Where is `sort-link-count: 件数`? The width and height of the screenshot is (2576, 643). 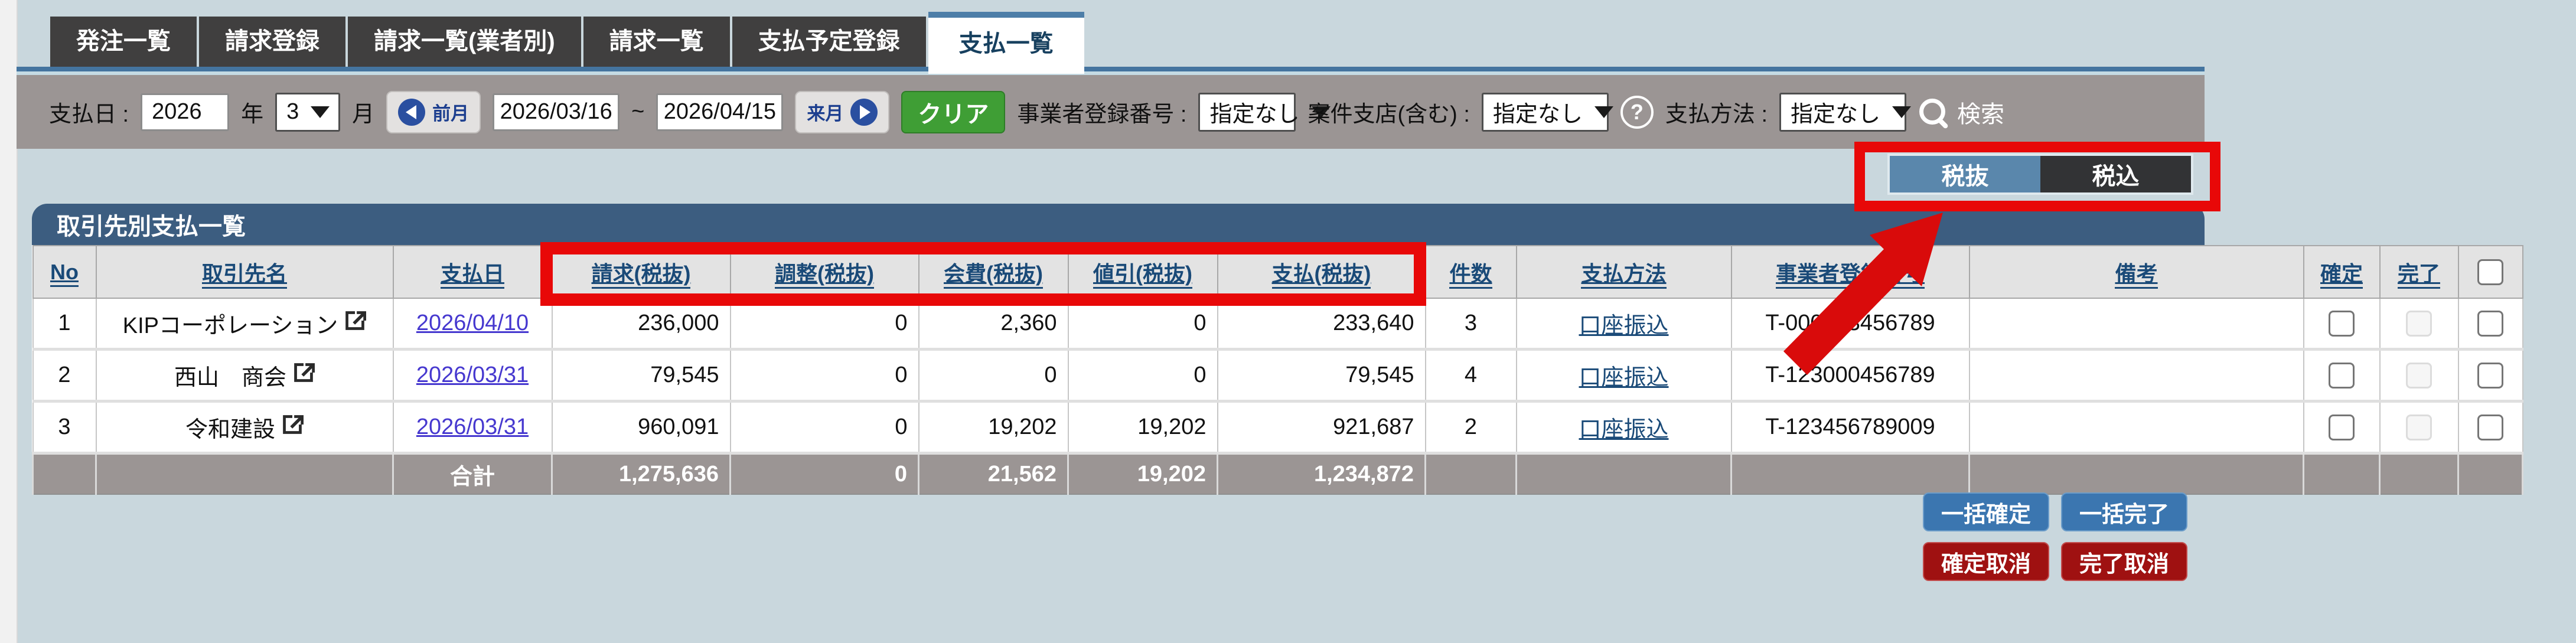
sort-link-count: 件数 is located at coordinates (1470, 275).